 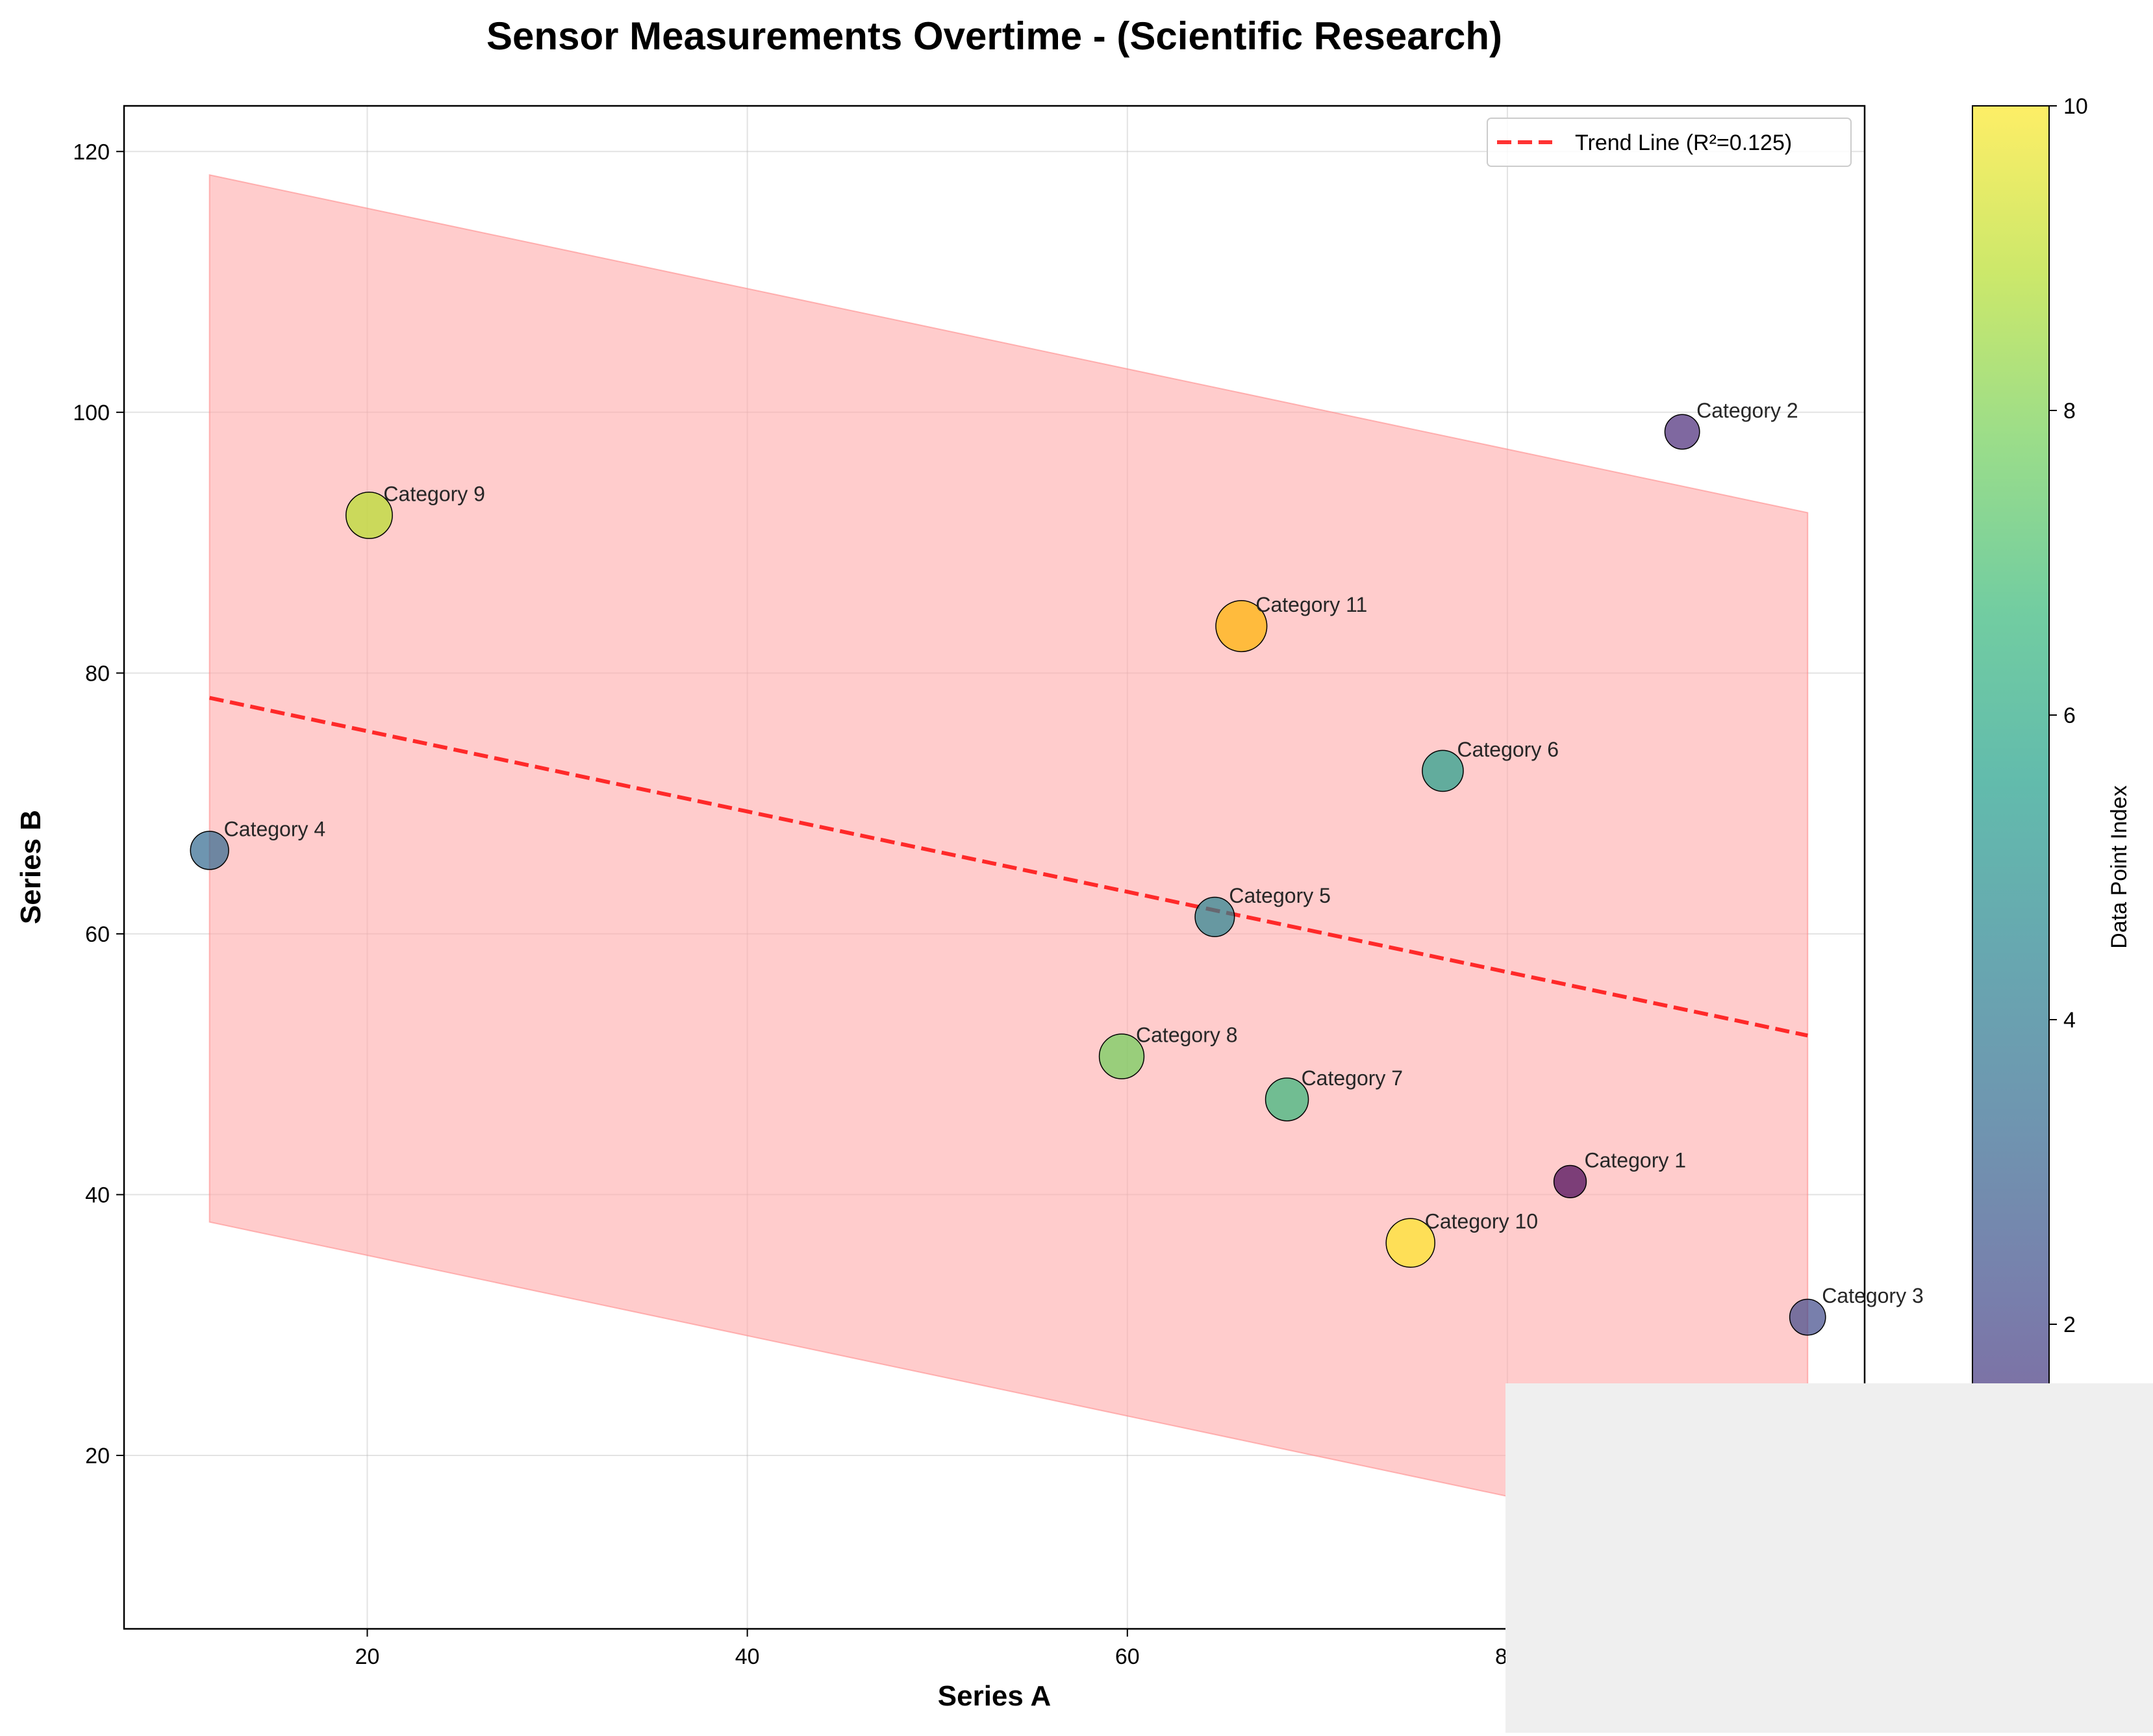 I want to click on point-label: Category 11, so click(x=1311, y=604).